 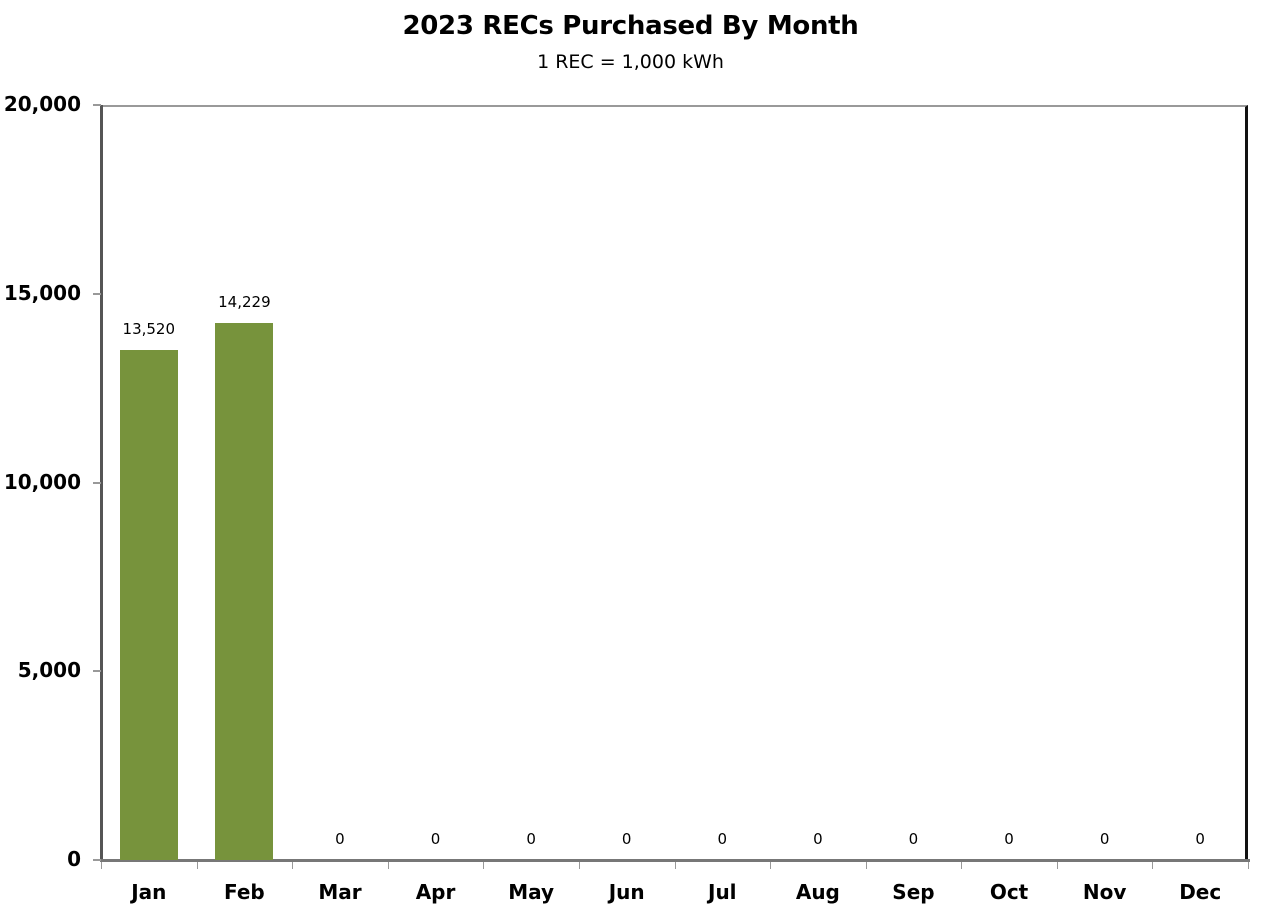 I want to click on x-tick-label: Aug, so click(x=817, y=892).